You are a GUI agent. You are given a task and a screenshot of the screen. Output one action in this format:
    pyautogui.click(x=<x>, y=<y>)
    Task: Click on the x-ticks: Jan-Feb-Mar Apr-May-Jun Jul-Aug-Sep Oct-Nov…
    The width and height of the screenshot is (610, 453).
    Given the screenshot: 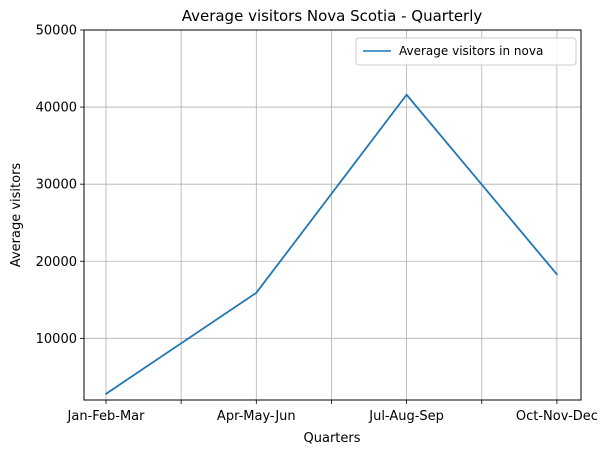 What is the action you would take?
    pyautogui.click(x=332, y=412)
    